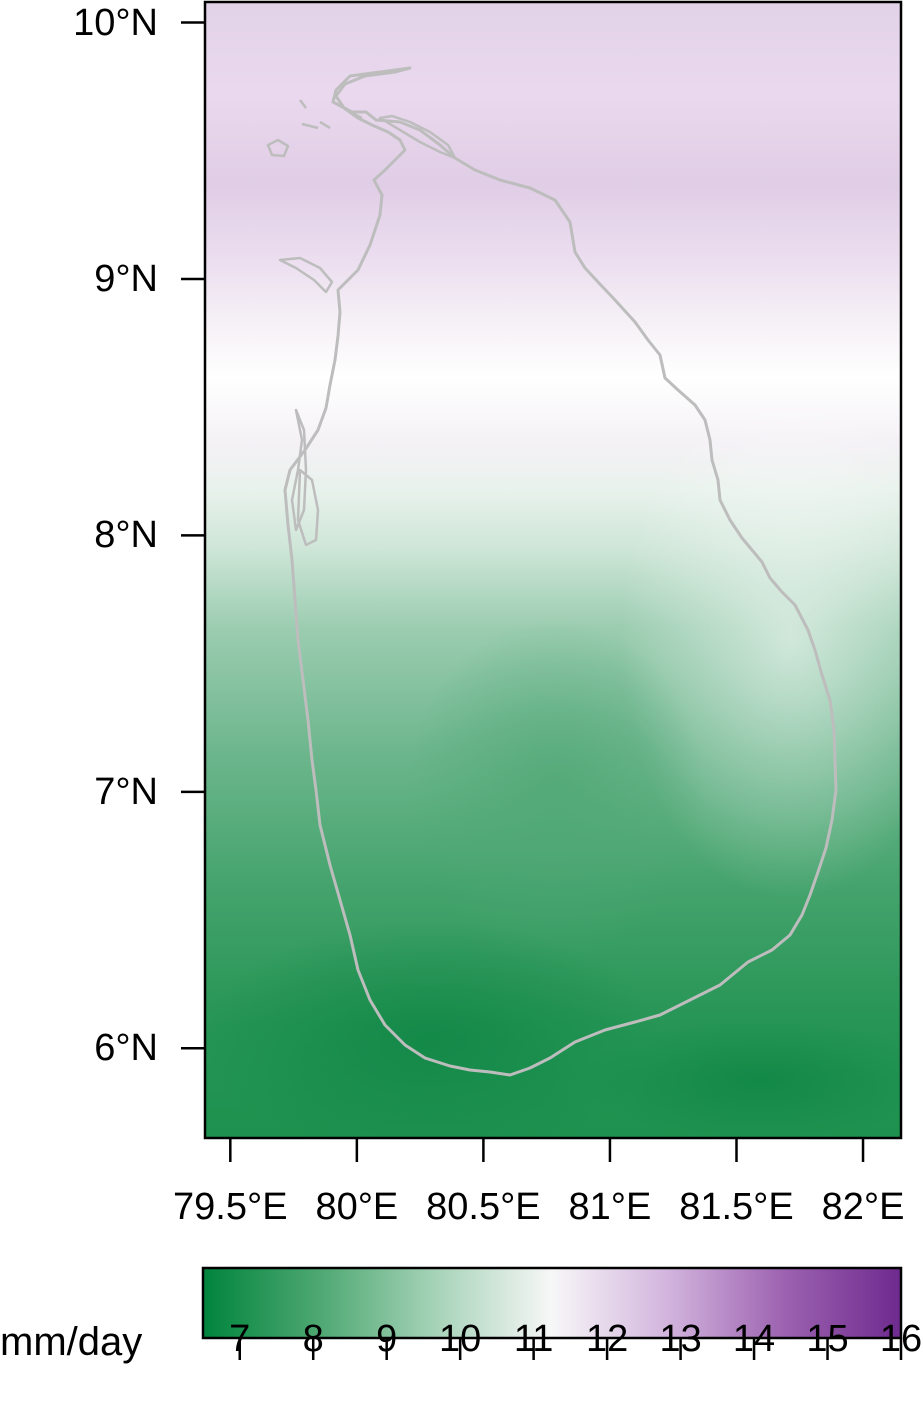  What do you see at coordinates (313, 1339) in the screenshot?
I see `colorbar-tick-label: 8` at bounding box center [313, 1339].